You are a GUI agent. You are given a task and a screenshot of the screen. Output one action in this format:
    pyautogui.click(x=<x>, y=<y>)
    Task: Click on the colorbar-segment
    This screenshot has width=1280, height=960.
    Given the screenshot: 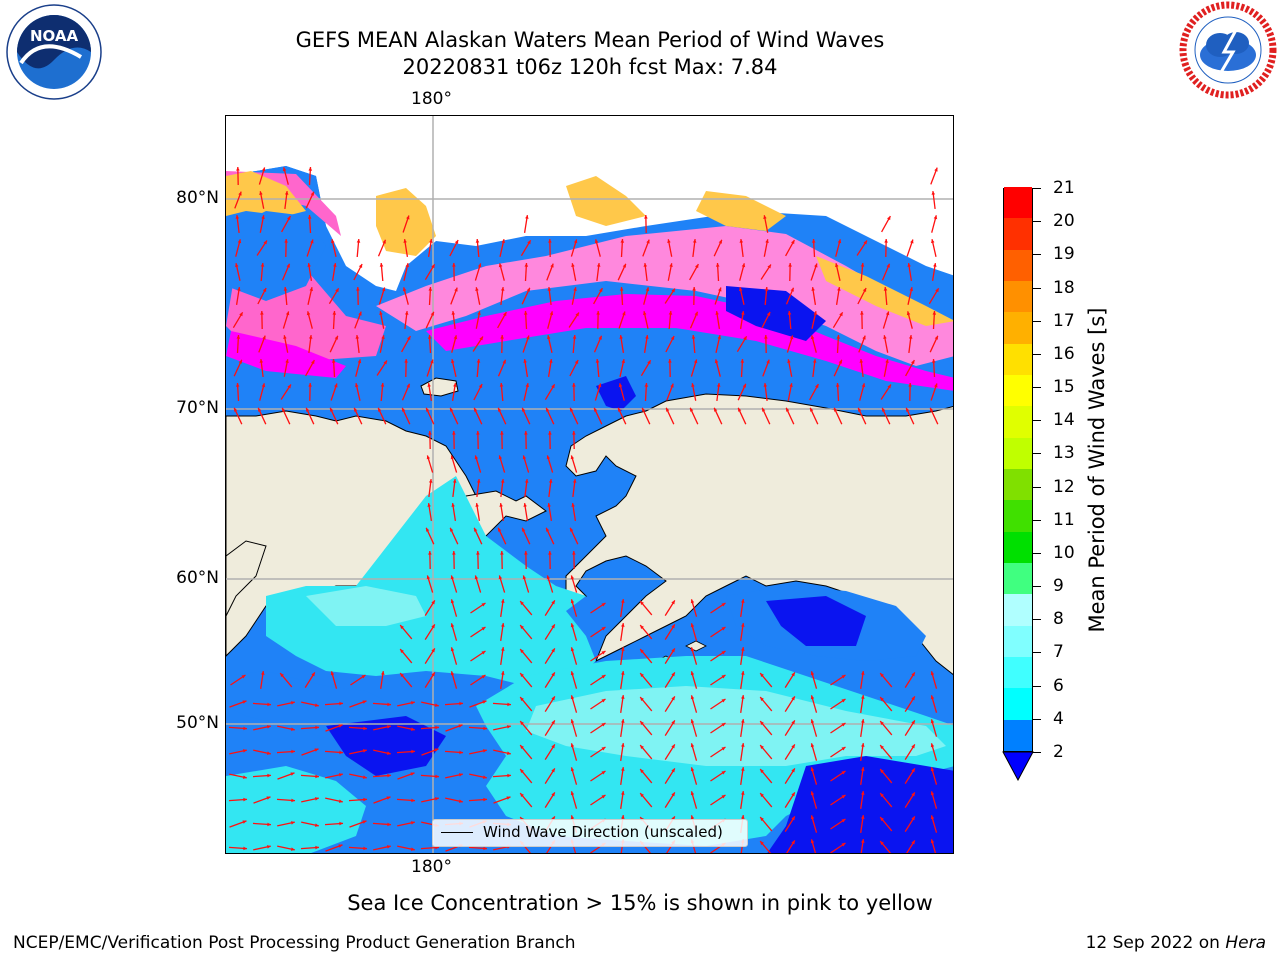 What is the action you would take?
    pyautogui.click(x=1018, y=609)
    